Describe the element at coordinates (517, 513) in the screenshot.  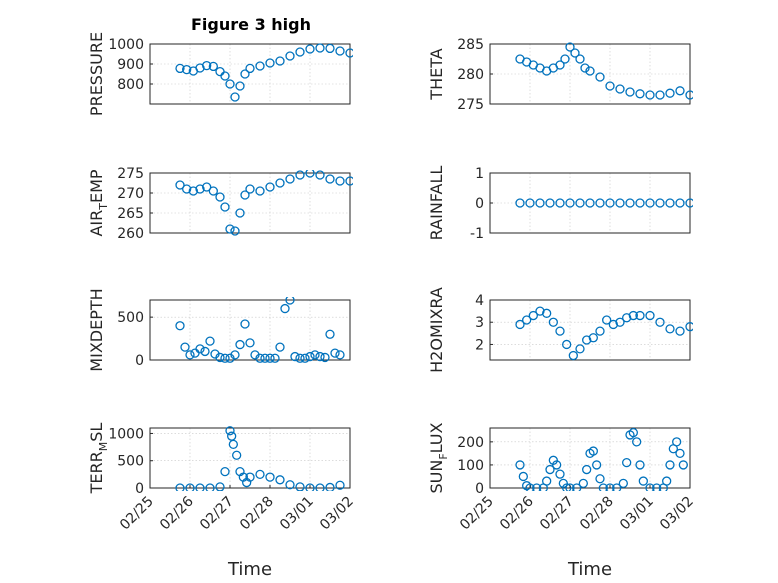
I see `x-tick-label: 02/26` at that location.